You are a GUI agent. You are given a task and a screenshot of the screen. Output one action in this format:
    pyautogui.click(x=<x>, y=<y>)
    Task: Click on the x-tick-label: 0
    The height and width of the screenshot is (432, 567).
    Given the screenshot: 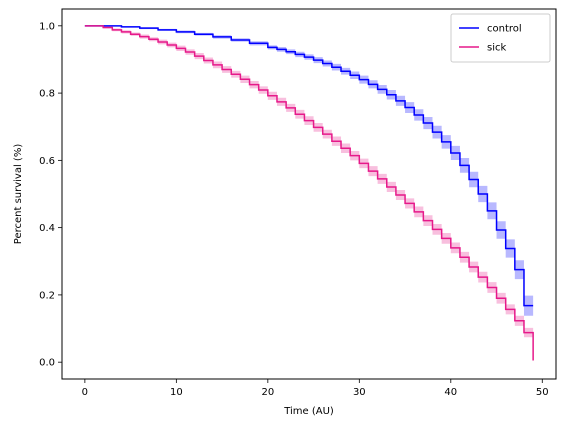 What is the action you would take?
    pyautogui.click(x=85, y=392)
    